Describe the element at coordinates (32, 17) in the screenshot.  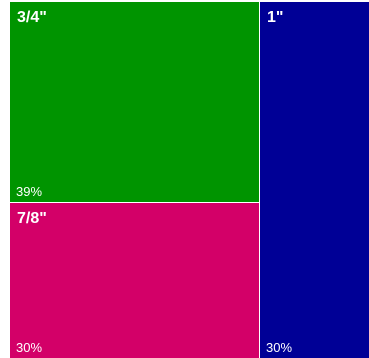
I see `tile-label: 3/4"` at that location.